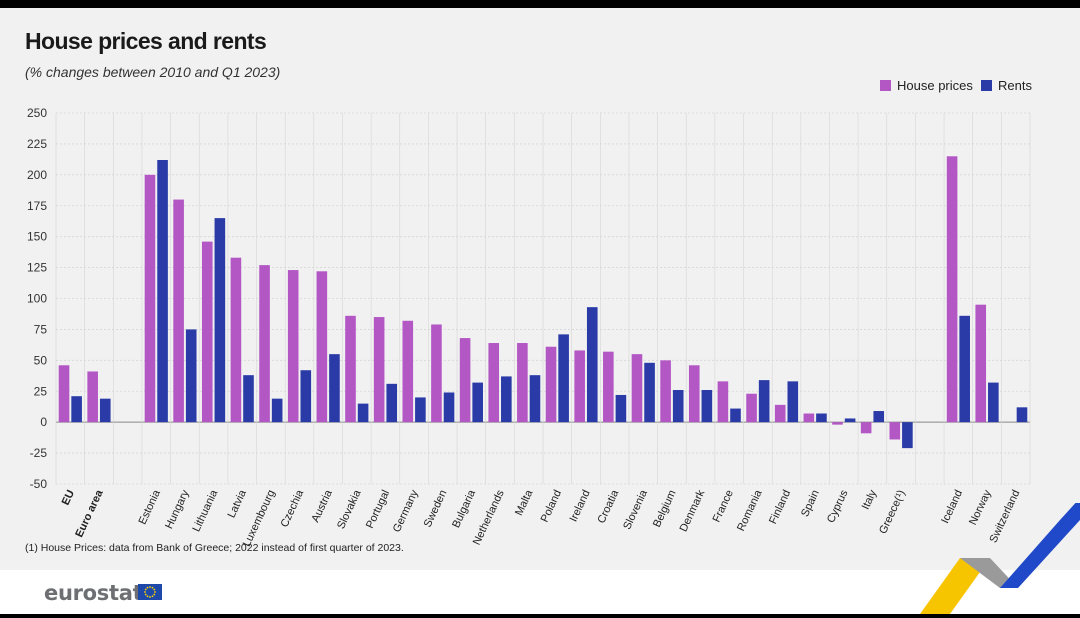 The height and width of the screenshot is (618, 1080). What do you see at coordinates (764, 401) in the screenshot?
I see `bar-rents-romania` at bounding box center [764, 401].